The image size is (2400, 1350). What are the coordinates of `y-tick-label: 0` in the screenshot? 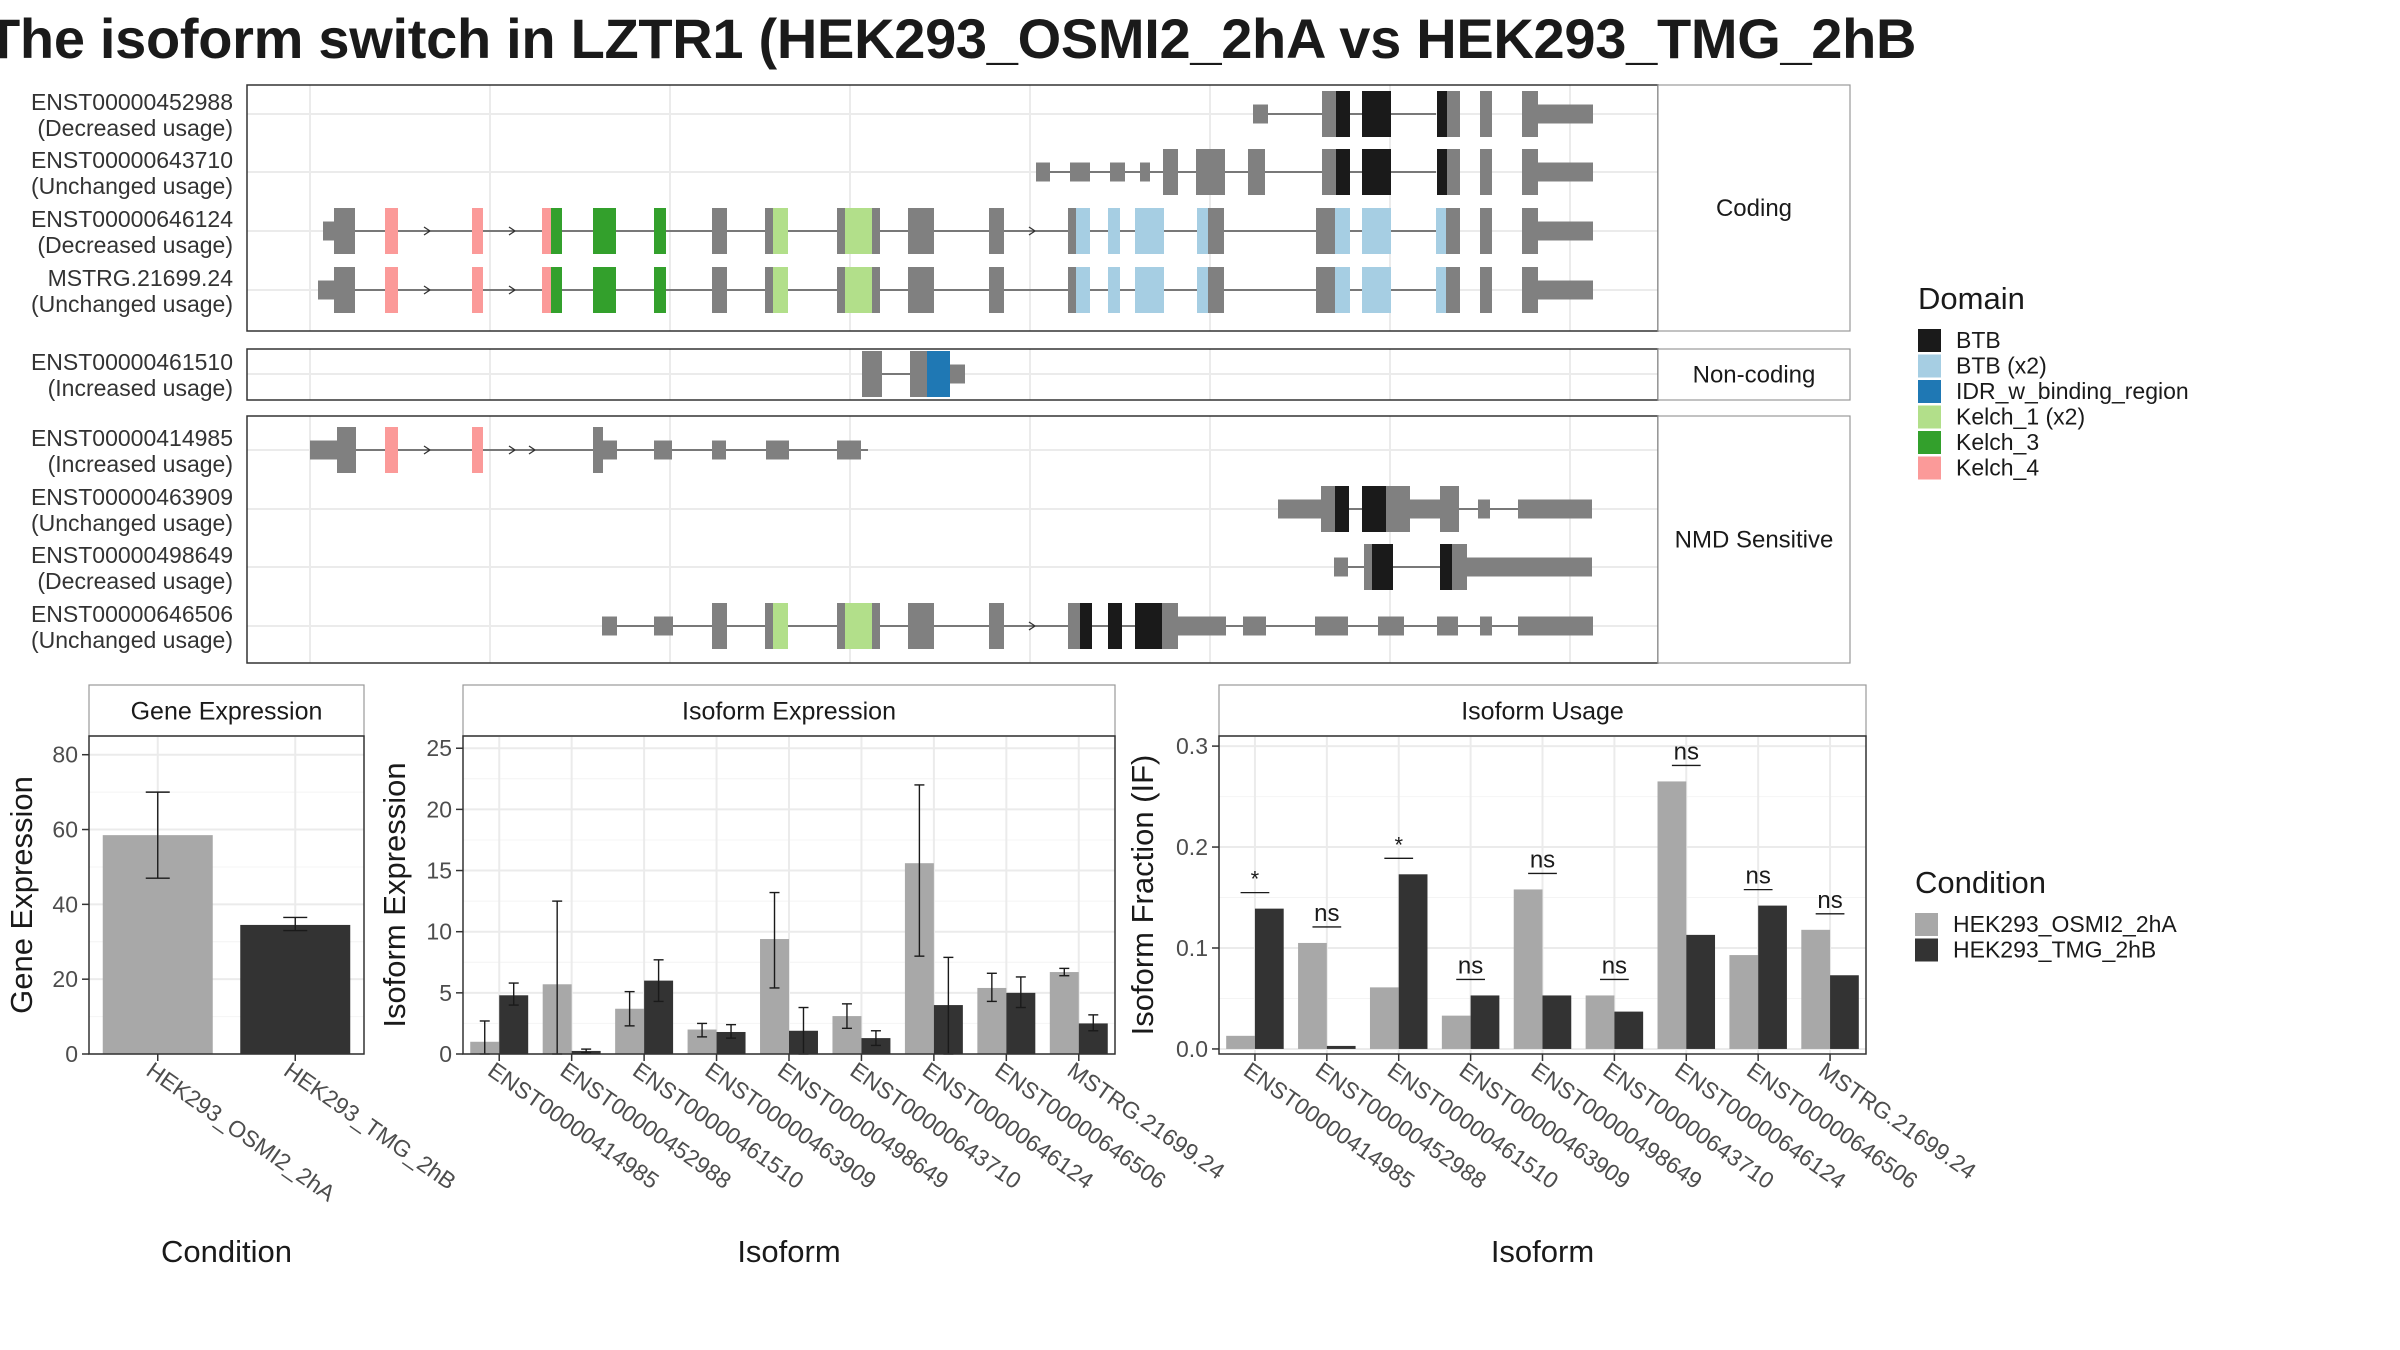 It's located at (71, 1054).